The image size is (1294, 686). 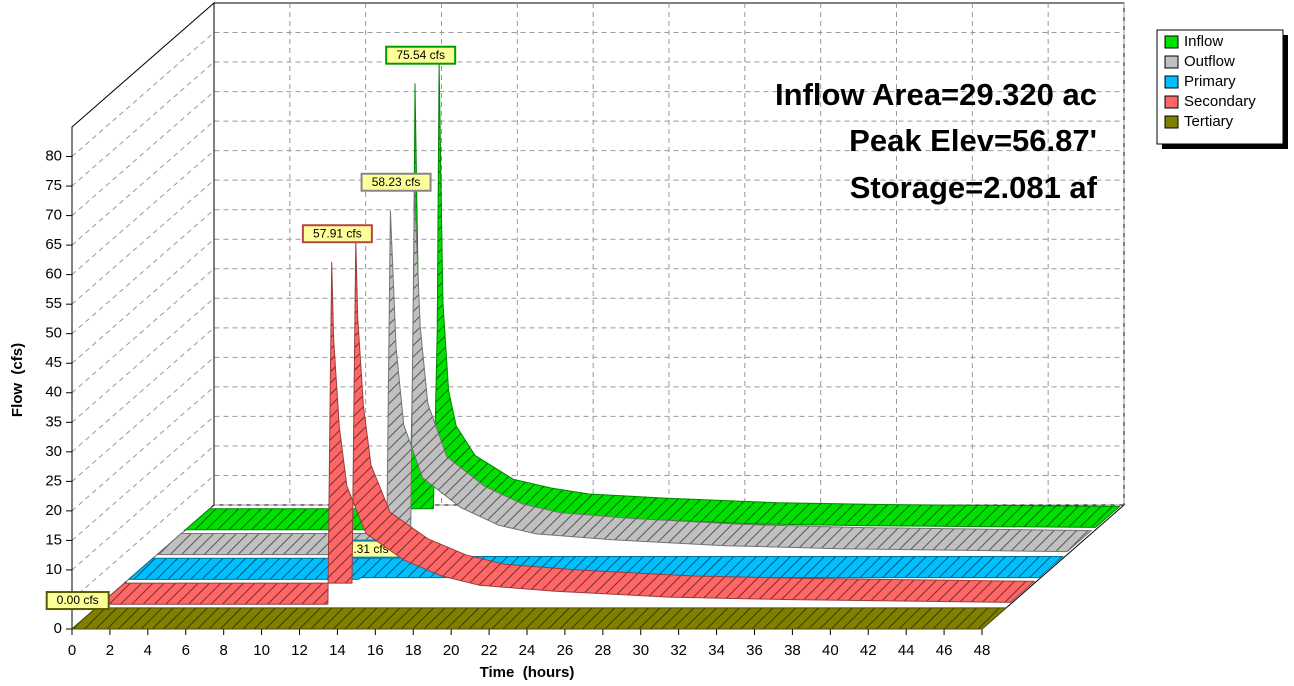 What do you see at coordinates (602, 650) in the screenshot?
I see `x-tick-label: 28` at bounding box center [602, 650].